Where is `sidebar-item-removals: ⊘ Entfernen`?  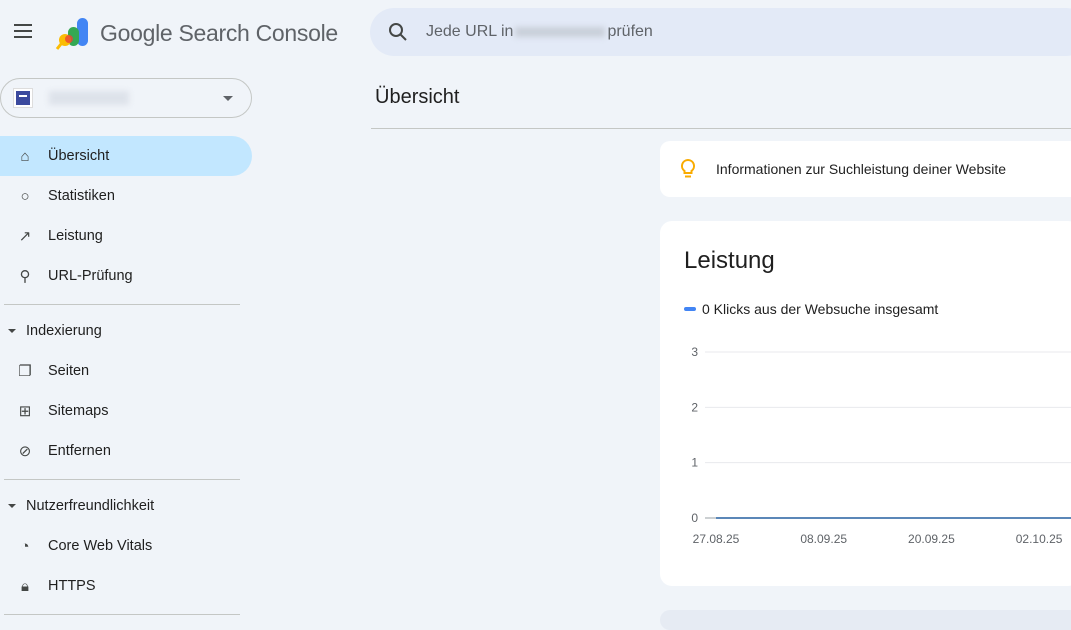 sidebar-item-removals: ⊘ Entfernen is located at coordinates (126, 451).